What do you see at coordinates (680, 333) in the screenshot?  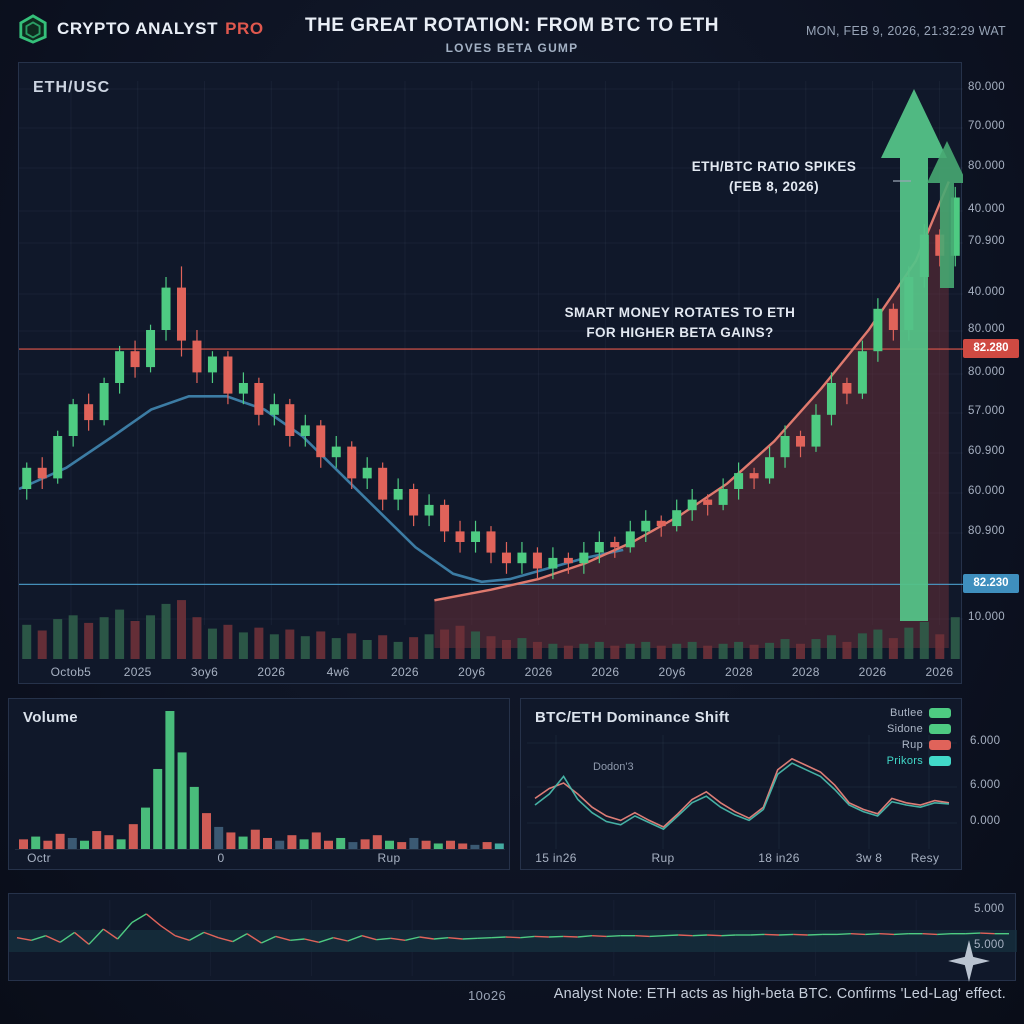 I see `annotation-line: FOR HIGHER BETA GAINS?` at bounding box center [680, 333].